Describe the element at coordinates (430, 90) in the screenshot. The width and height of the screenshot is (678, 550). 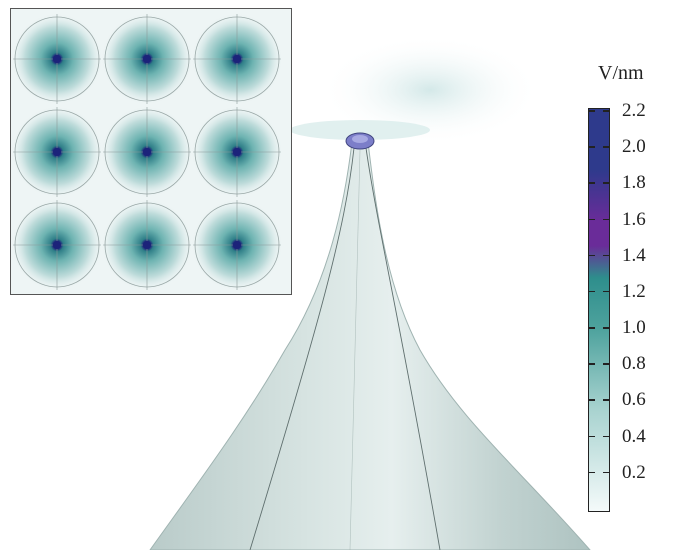
I see `field-haze` at that location.